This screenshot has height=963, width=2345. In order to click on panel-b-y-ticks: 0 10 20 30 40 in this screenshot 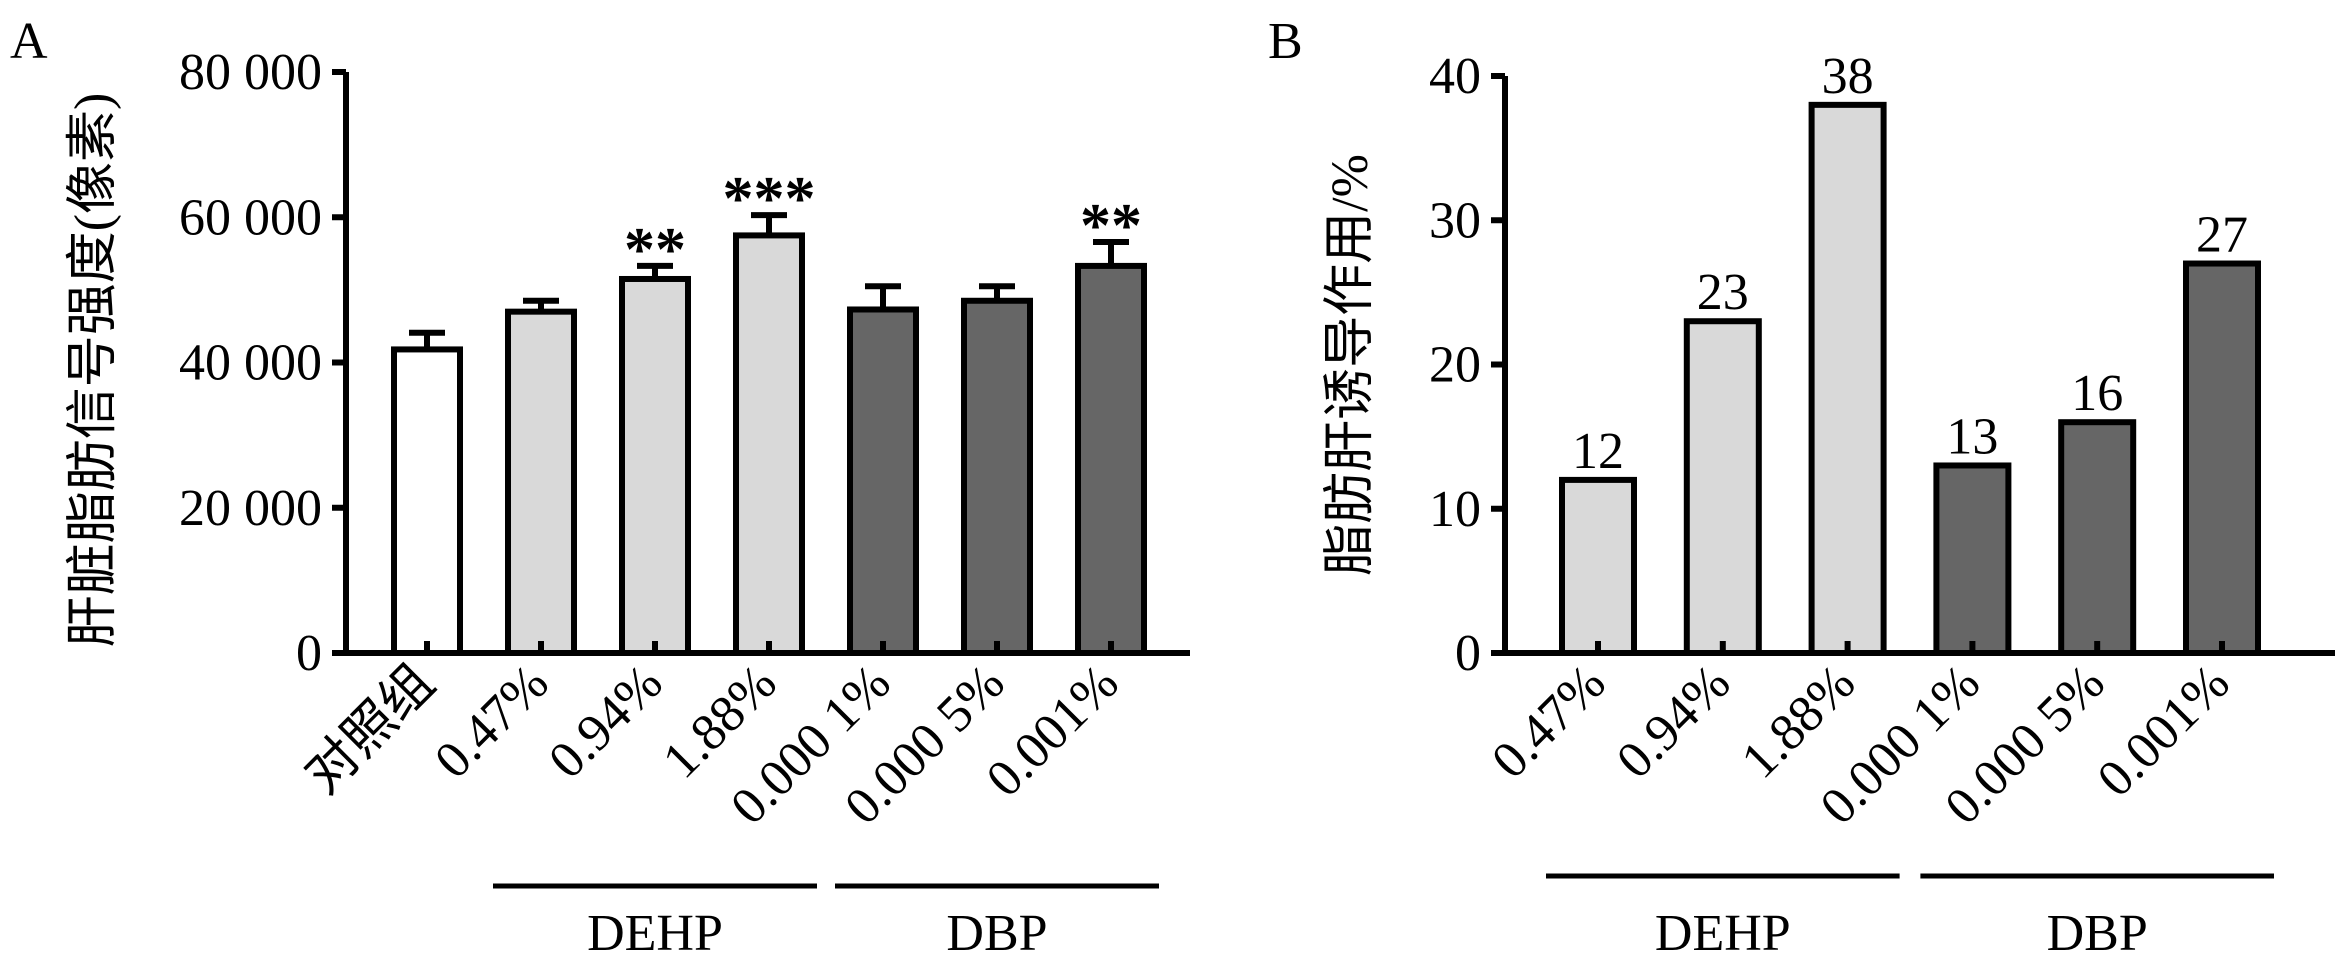, I will do `click(1467, 365)`.